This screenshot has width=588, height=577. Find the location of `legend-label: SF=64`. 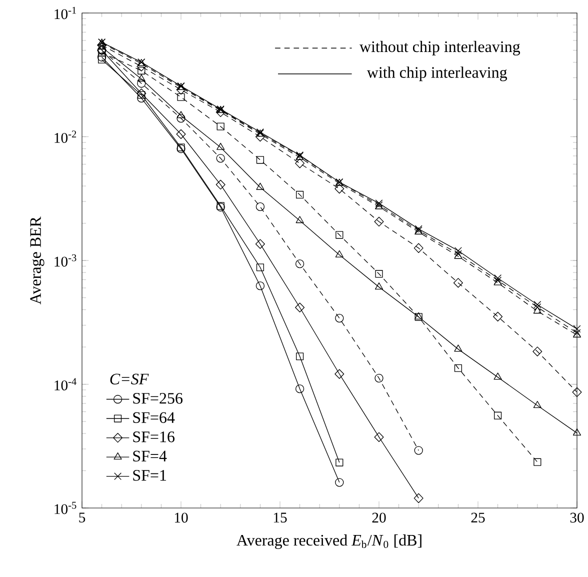

legend-label: SF=64 is located at coordinates (154, 417).